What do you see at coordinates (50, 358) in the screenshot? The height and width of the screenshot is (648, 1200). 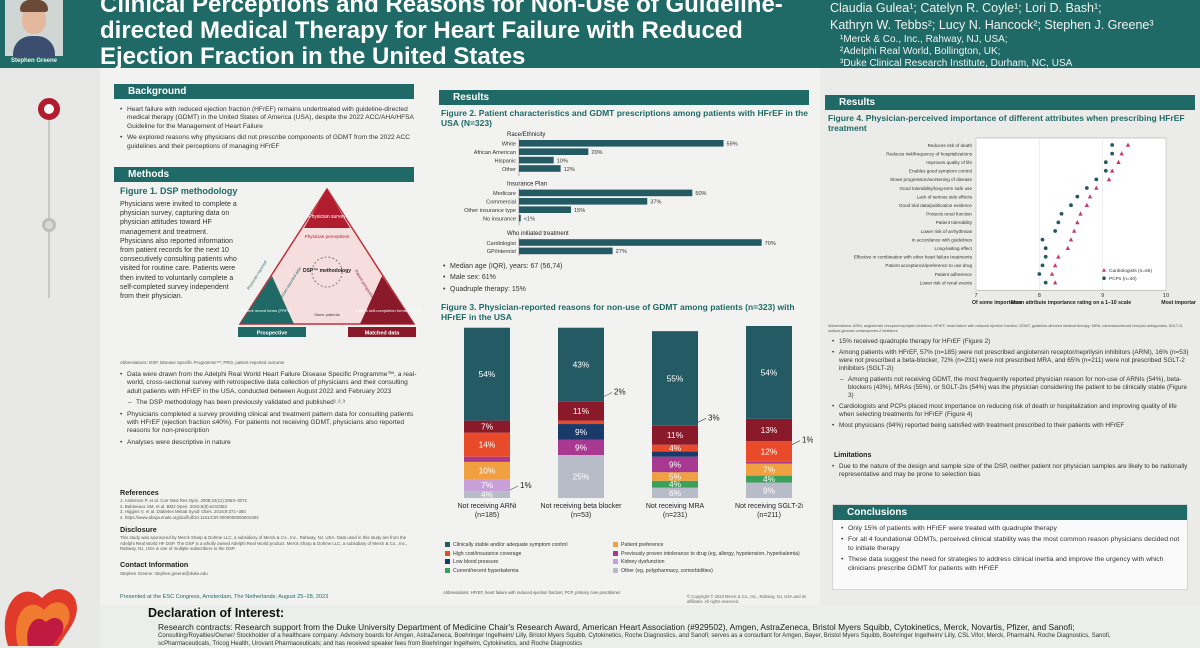 I see `decorative-rail` at bounding box center [50, 358].